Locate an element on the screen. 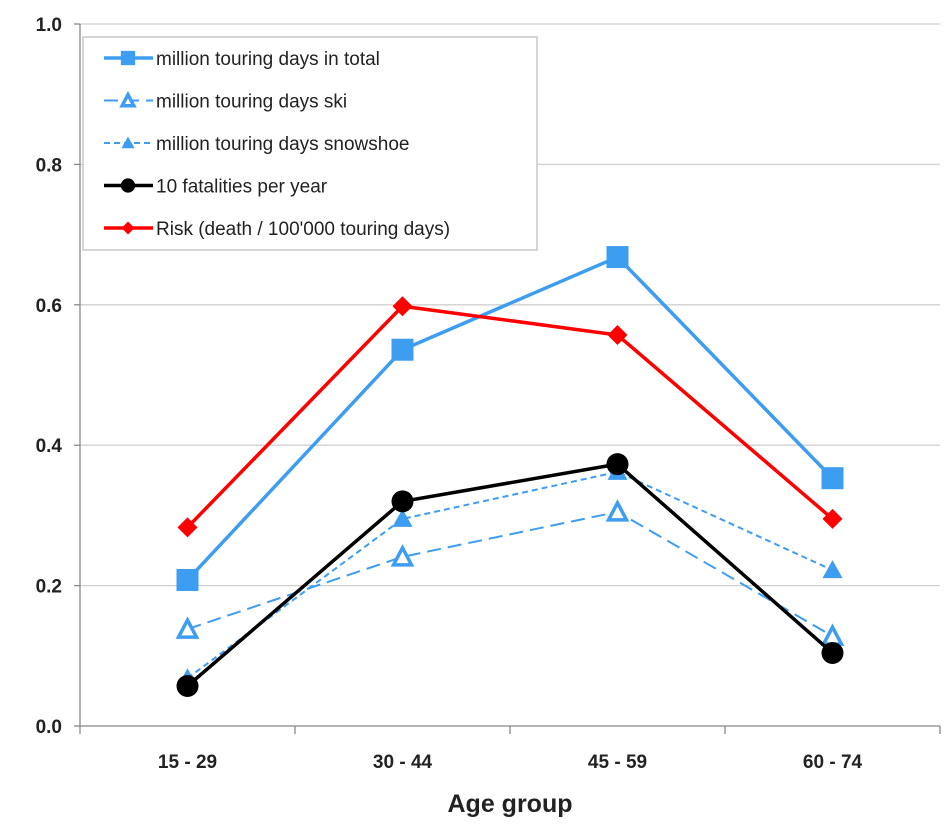  legend-label: million touring days in total is located at coordinates (268, 59).